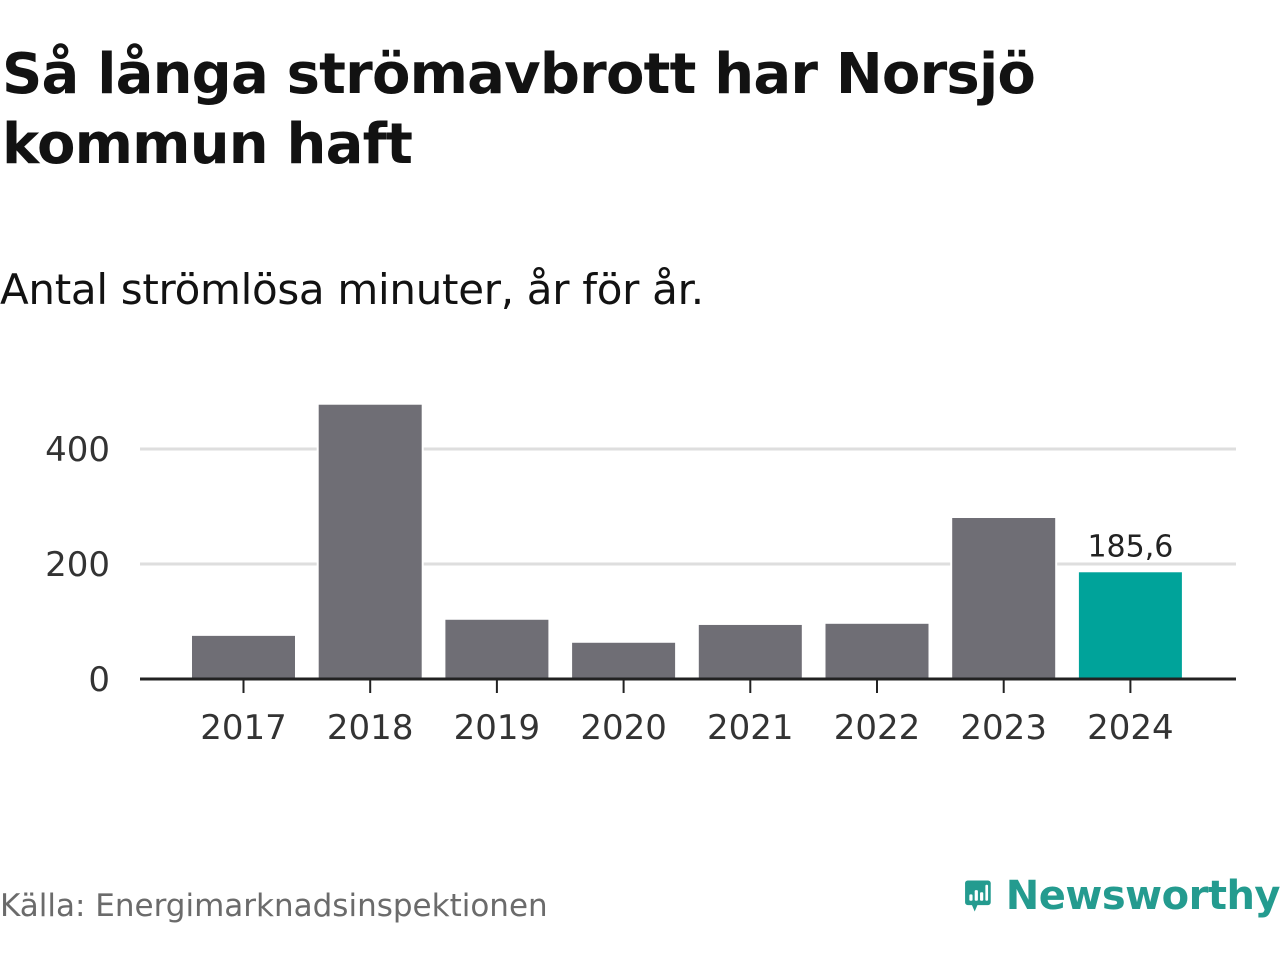 Image resolution: width=1280 pixels, height=960 pixels. I want to click on bar-2022, so click(877, 651).